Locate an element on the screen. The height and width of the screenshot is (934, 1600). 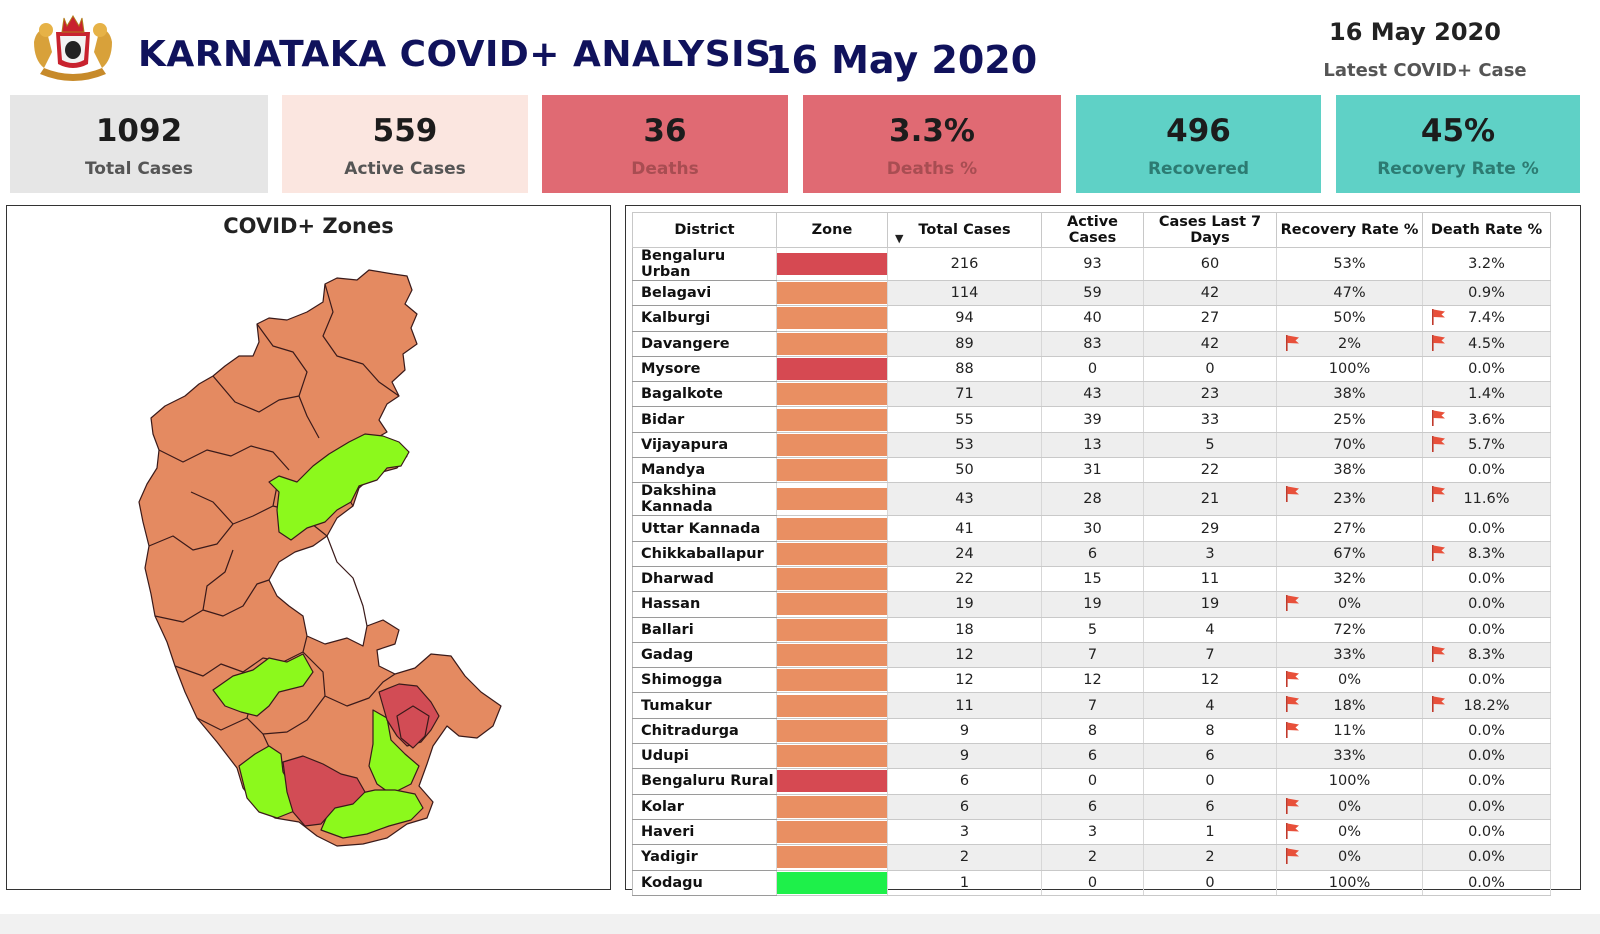
table-row: Mandya 50 31 22 38% 0.0% is located at coordinates (1091, 470).